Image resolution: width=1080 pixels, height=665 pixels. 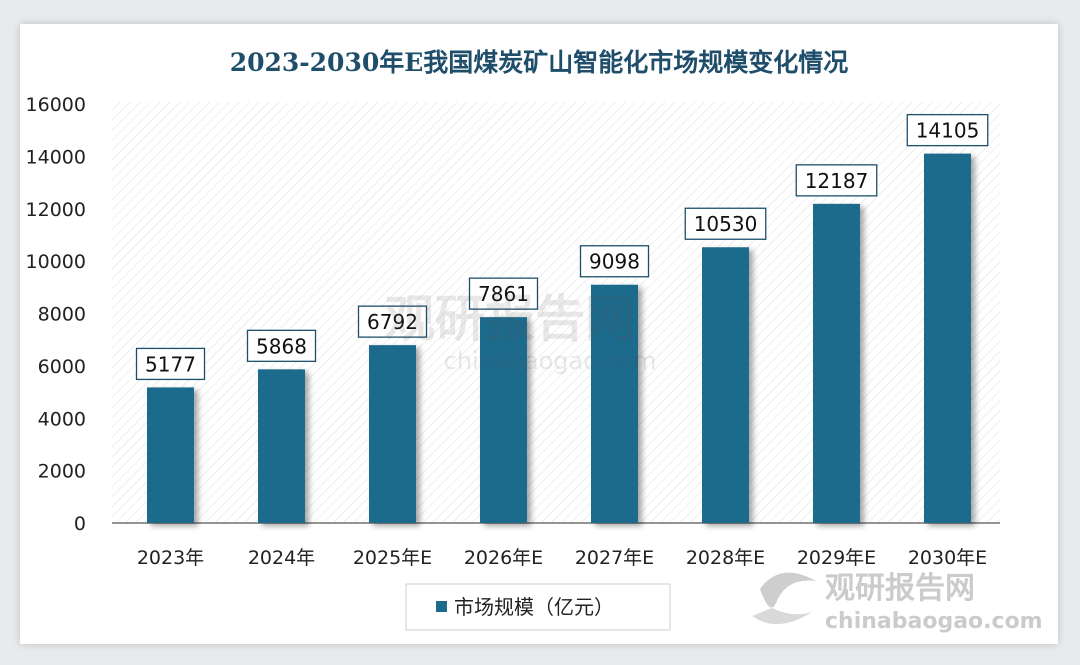 What do you see at coordinates (62, 472) in the screenshot?
I see `y-tick-label: 2000` at bounding box center [62, 472].